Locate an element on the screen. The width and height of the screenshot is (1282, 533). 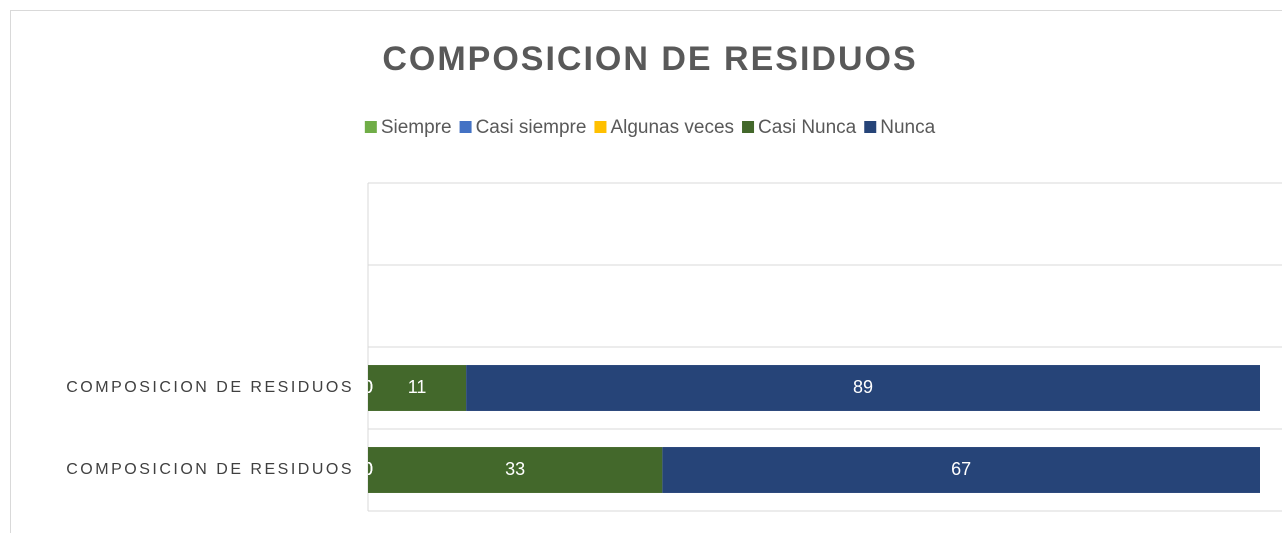
data-label: 33 is located at coordinates (515, 469).